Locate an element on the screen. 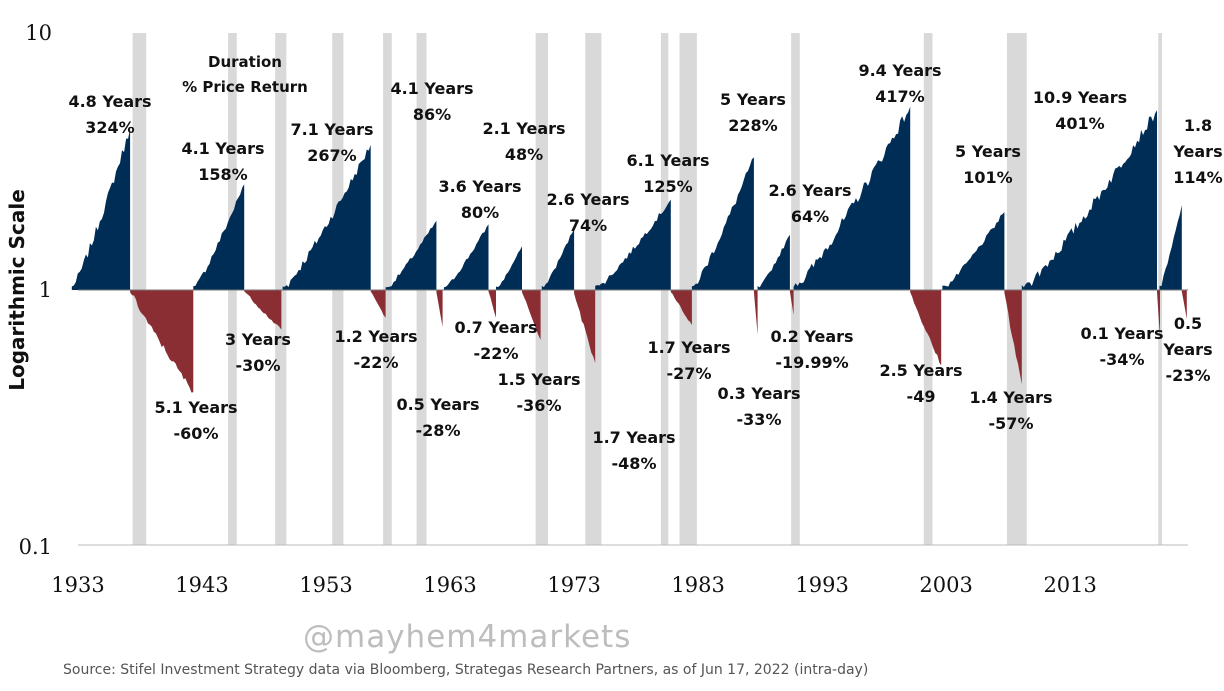 This screenshot has width=1224, height=691. legend-duration-title: Duration is located at coordinates (245, 62).